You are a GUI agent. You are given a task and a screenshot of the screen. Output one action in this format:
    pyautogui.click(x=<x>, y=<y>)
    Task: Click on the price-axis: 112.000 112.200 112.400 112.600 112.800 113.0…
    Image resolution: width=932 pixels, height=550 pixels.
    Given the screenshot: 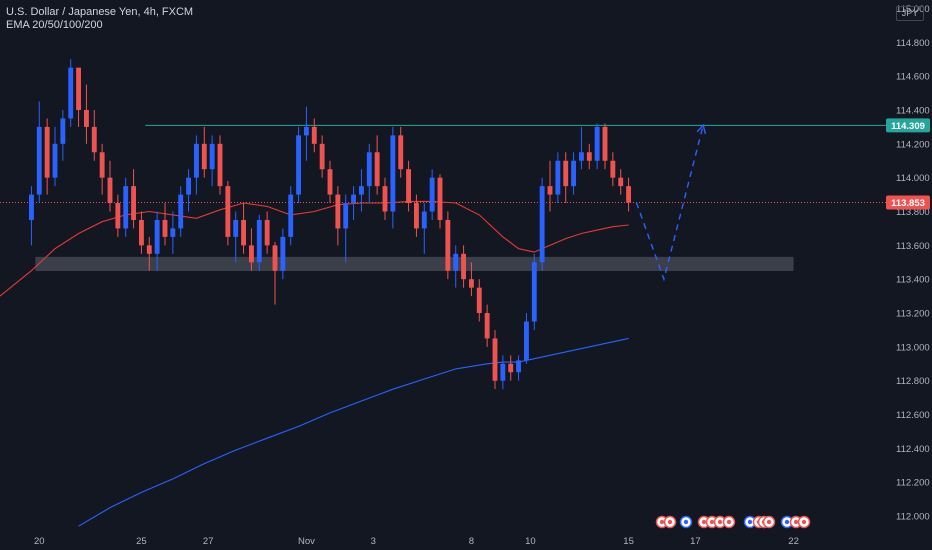 What is the action you would take?
    pyautogui.click(x=913, y=263)
    